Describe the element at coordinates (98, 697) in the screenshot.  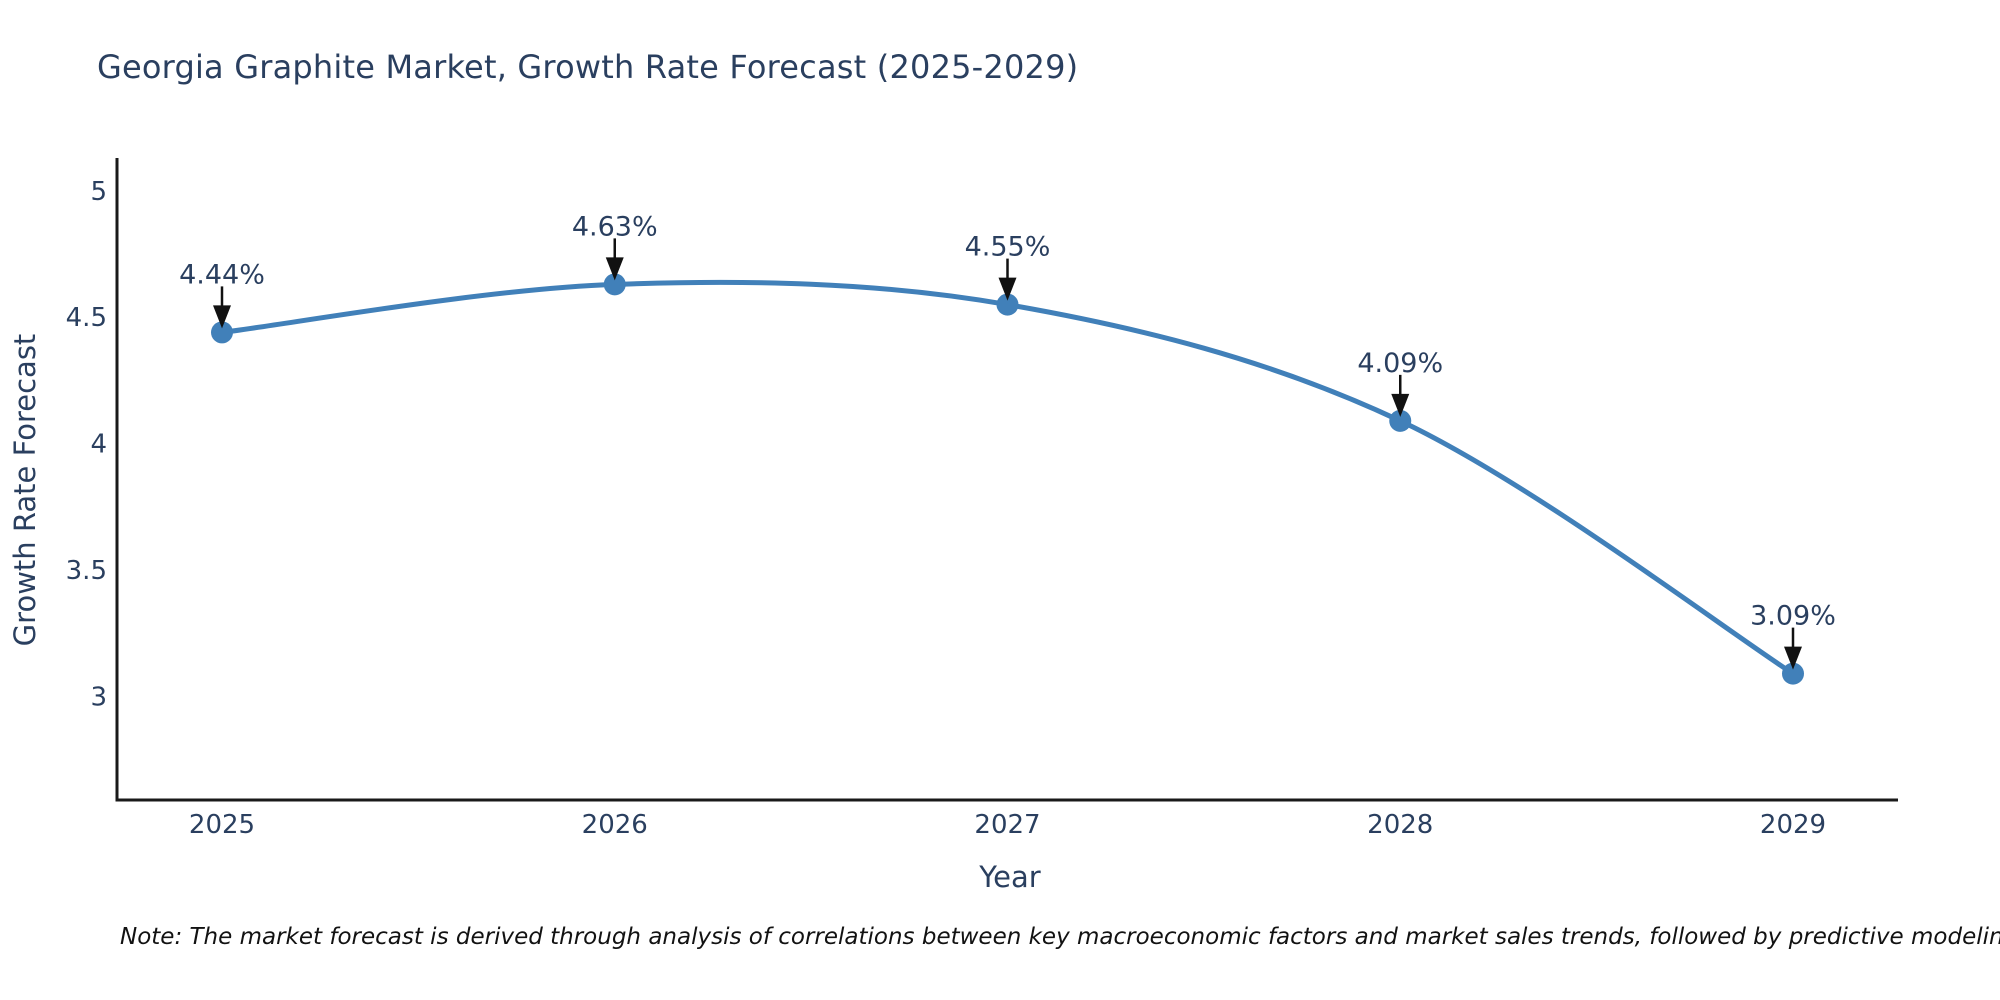
I see `y-tick-label: 3` at that location.